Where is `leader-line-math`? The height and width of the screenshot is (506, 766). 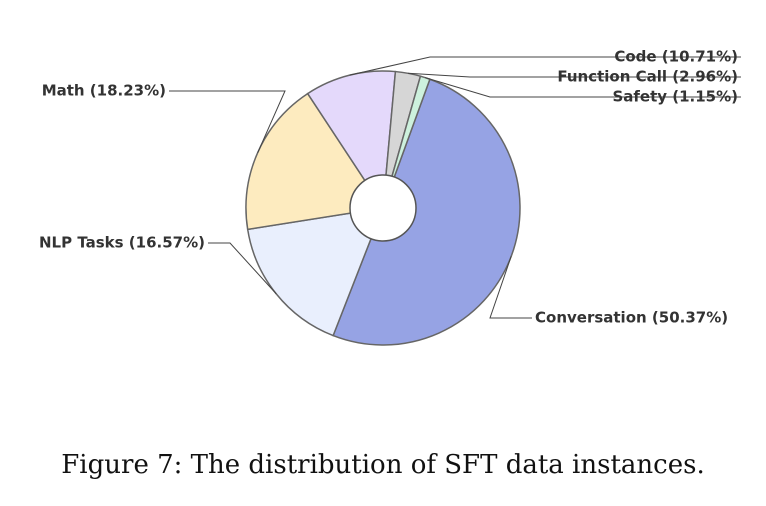 leader-line-math is located at coordinates (227, 121).